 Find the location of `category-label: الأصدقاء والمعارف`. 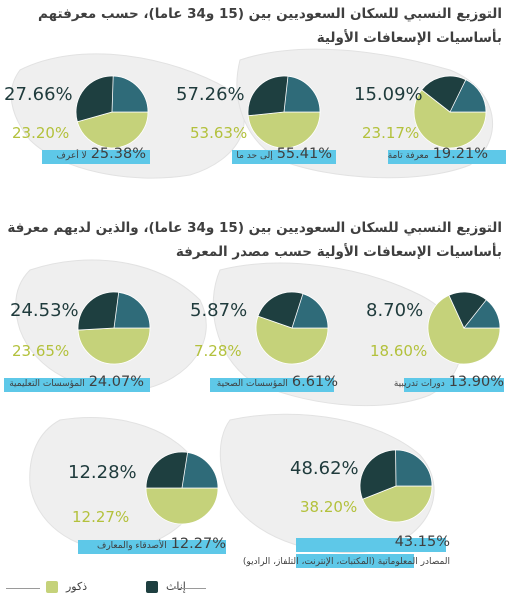

category-label: الأصدقاء والمعارف is located at coordinates (132, 546).